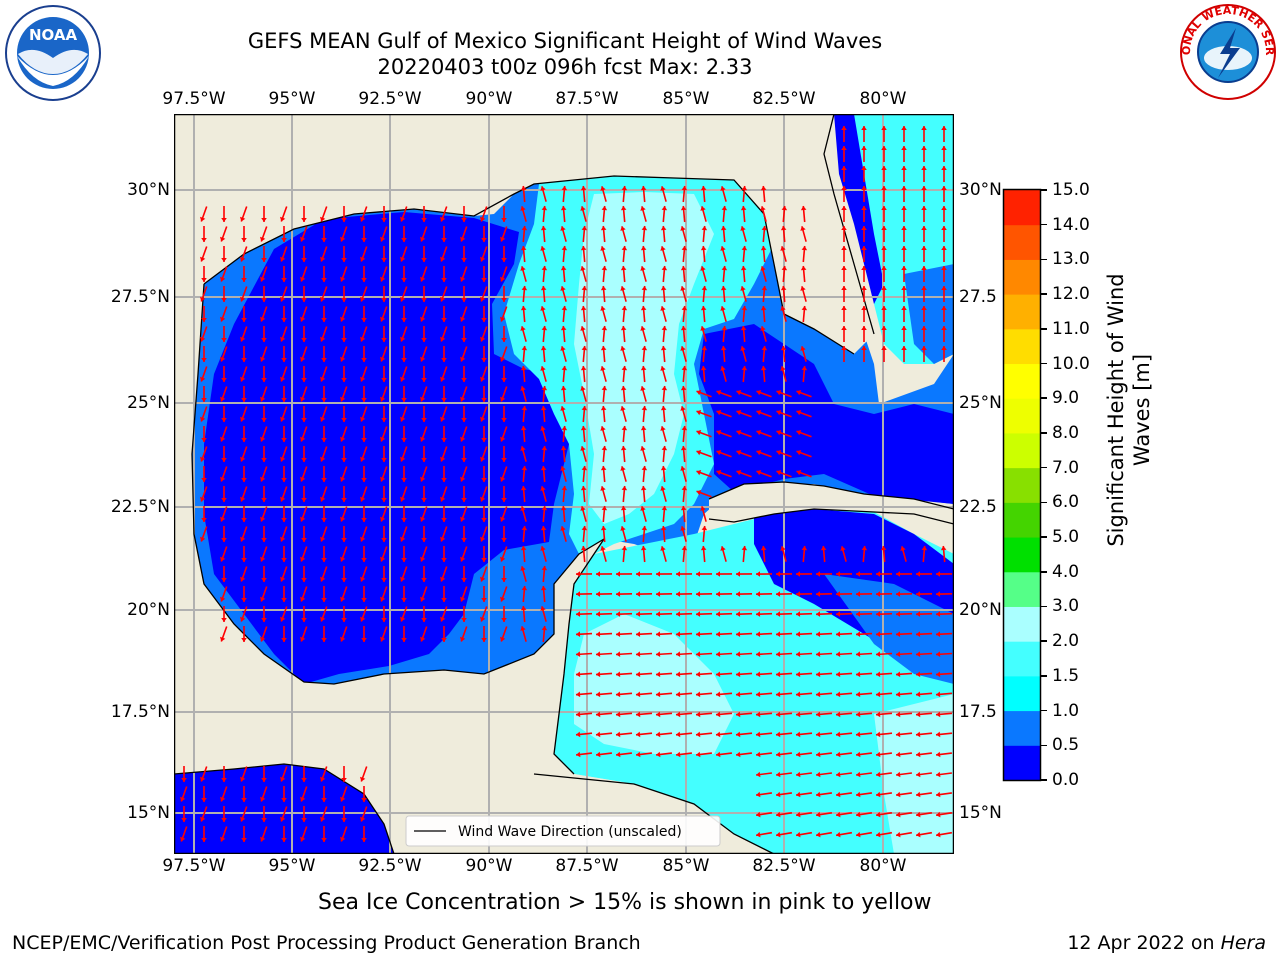 The image size is (1280, 960). What do you see at coordinates (1066, 537) in the screenshot?
I see `colorbar-tick-label: 5.0` at bounding box center [1066, 537].